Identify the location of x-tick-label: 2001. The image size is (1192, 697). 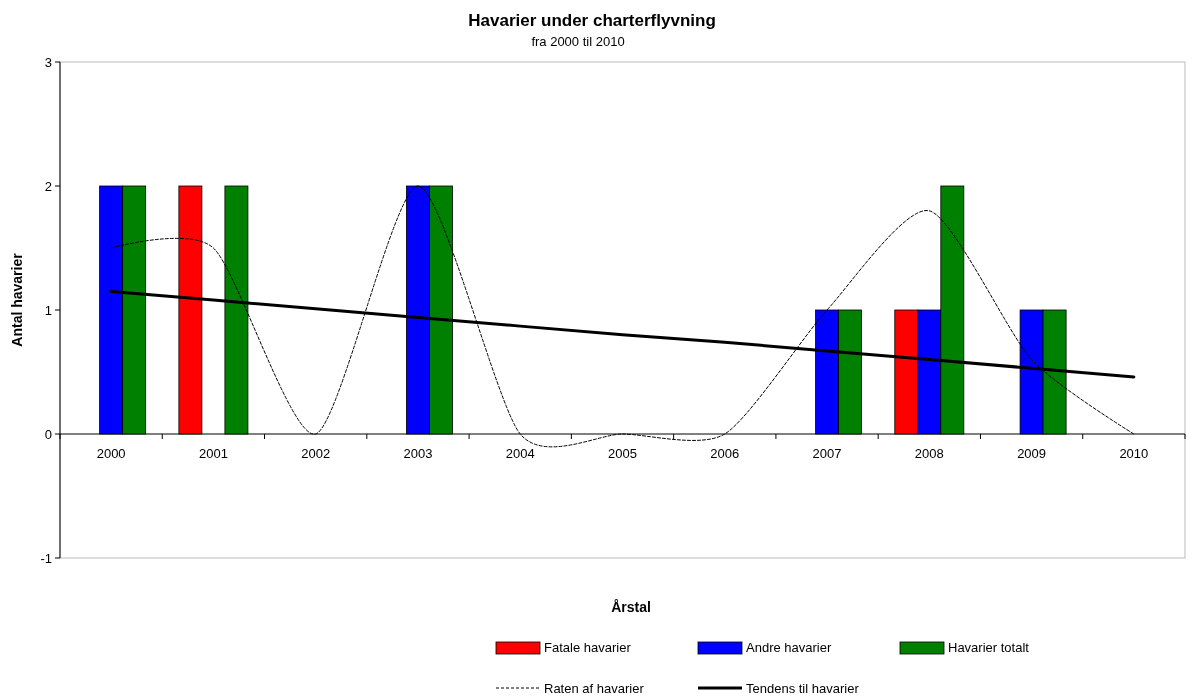
(213, 453).